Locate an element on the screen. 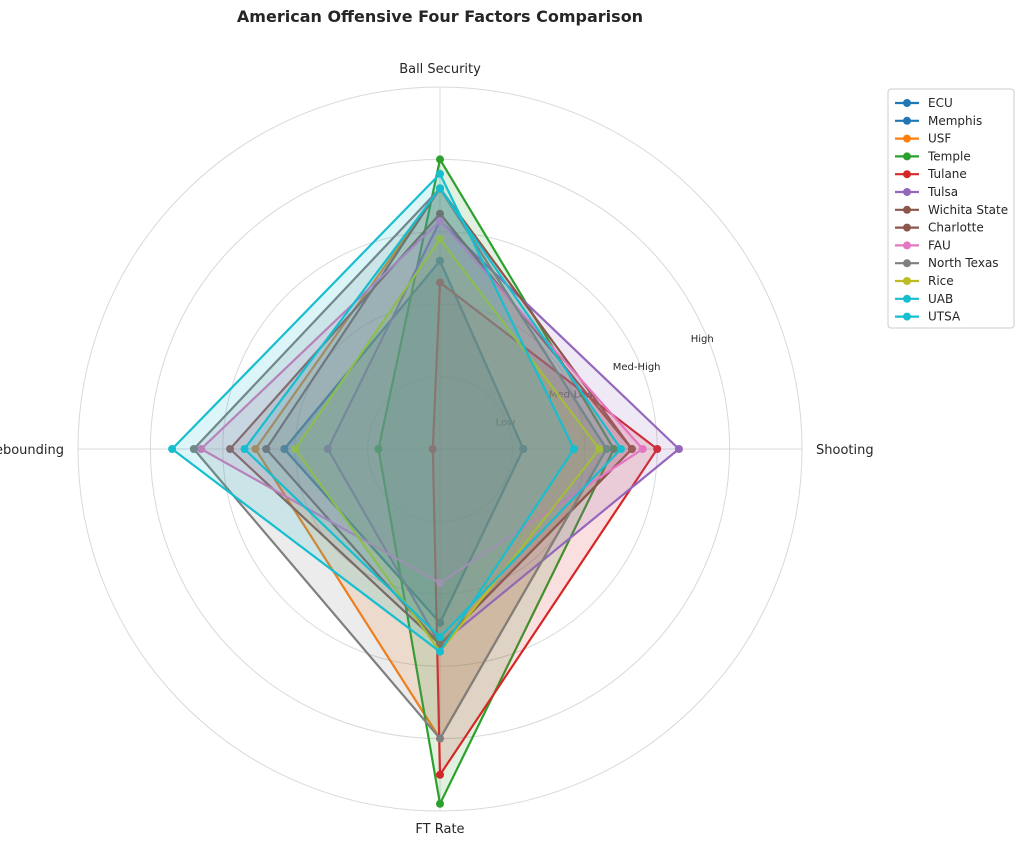 The image size is (1024, 845). legend-label: Wichita State is located at coordinates (968, 210).